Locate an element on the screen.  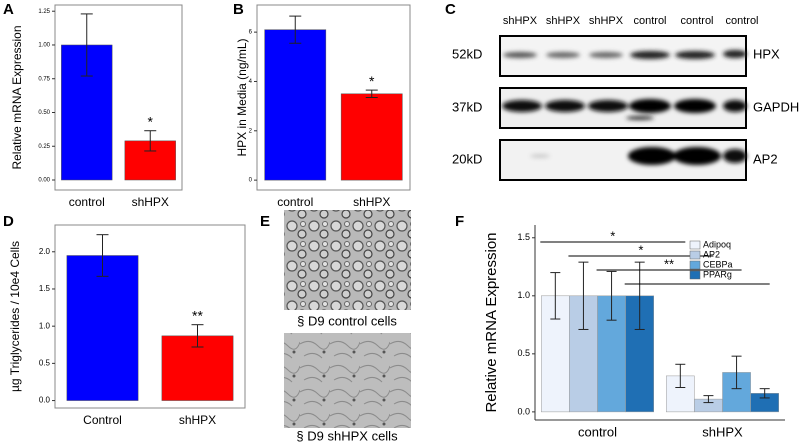
y-tick-label: 2 is located at coordinates (251, 131).